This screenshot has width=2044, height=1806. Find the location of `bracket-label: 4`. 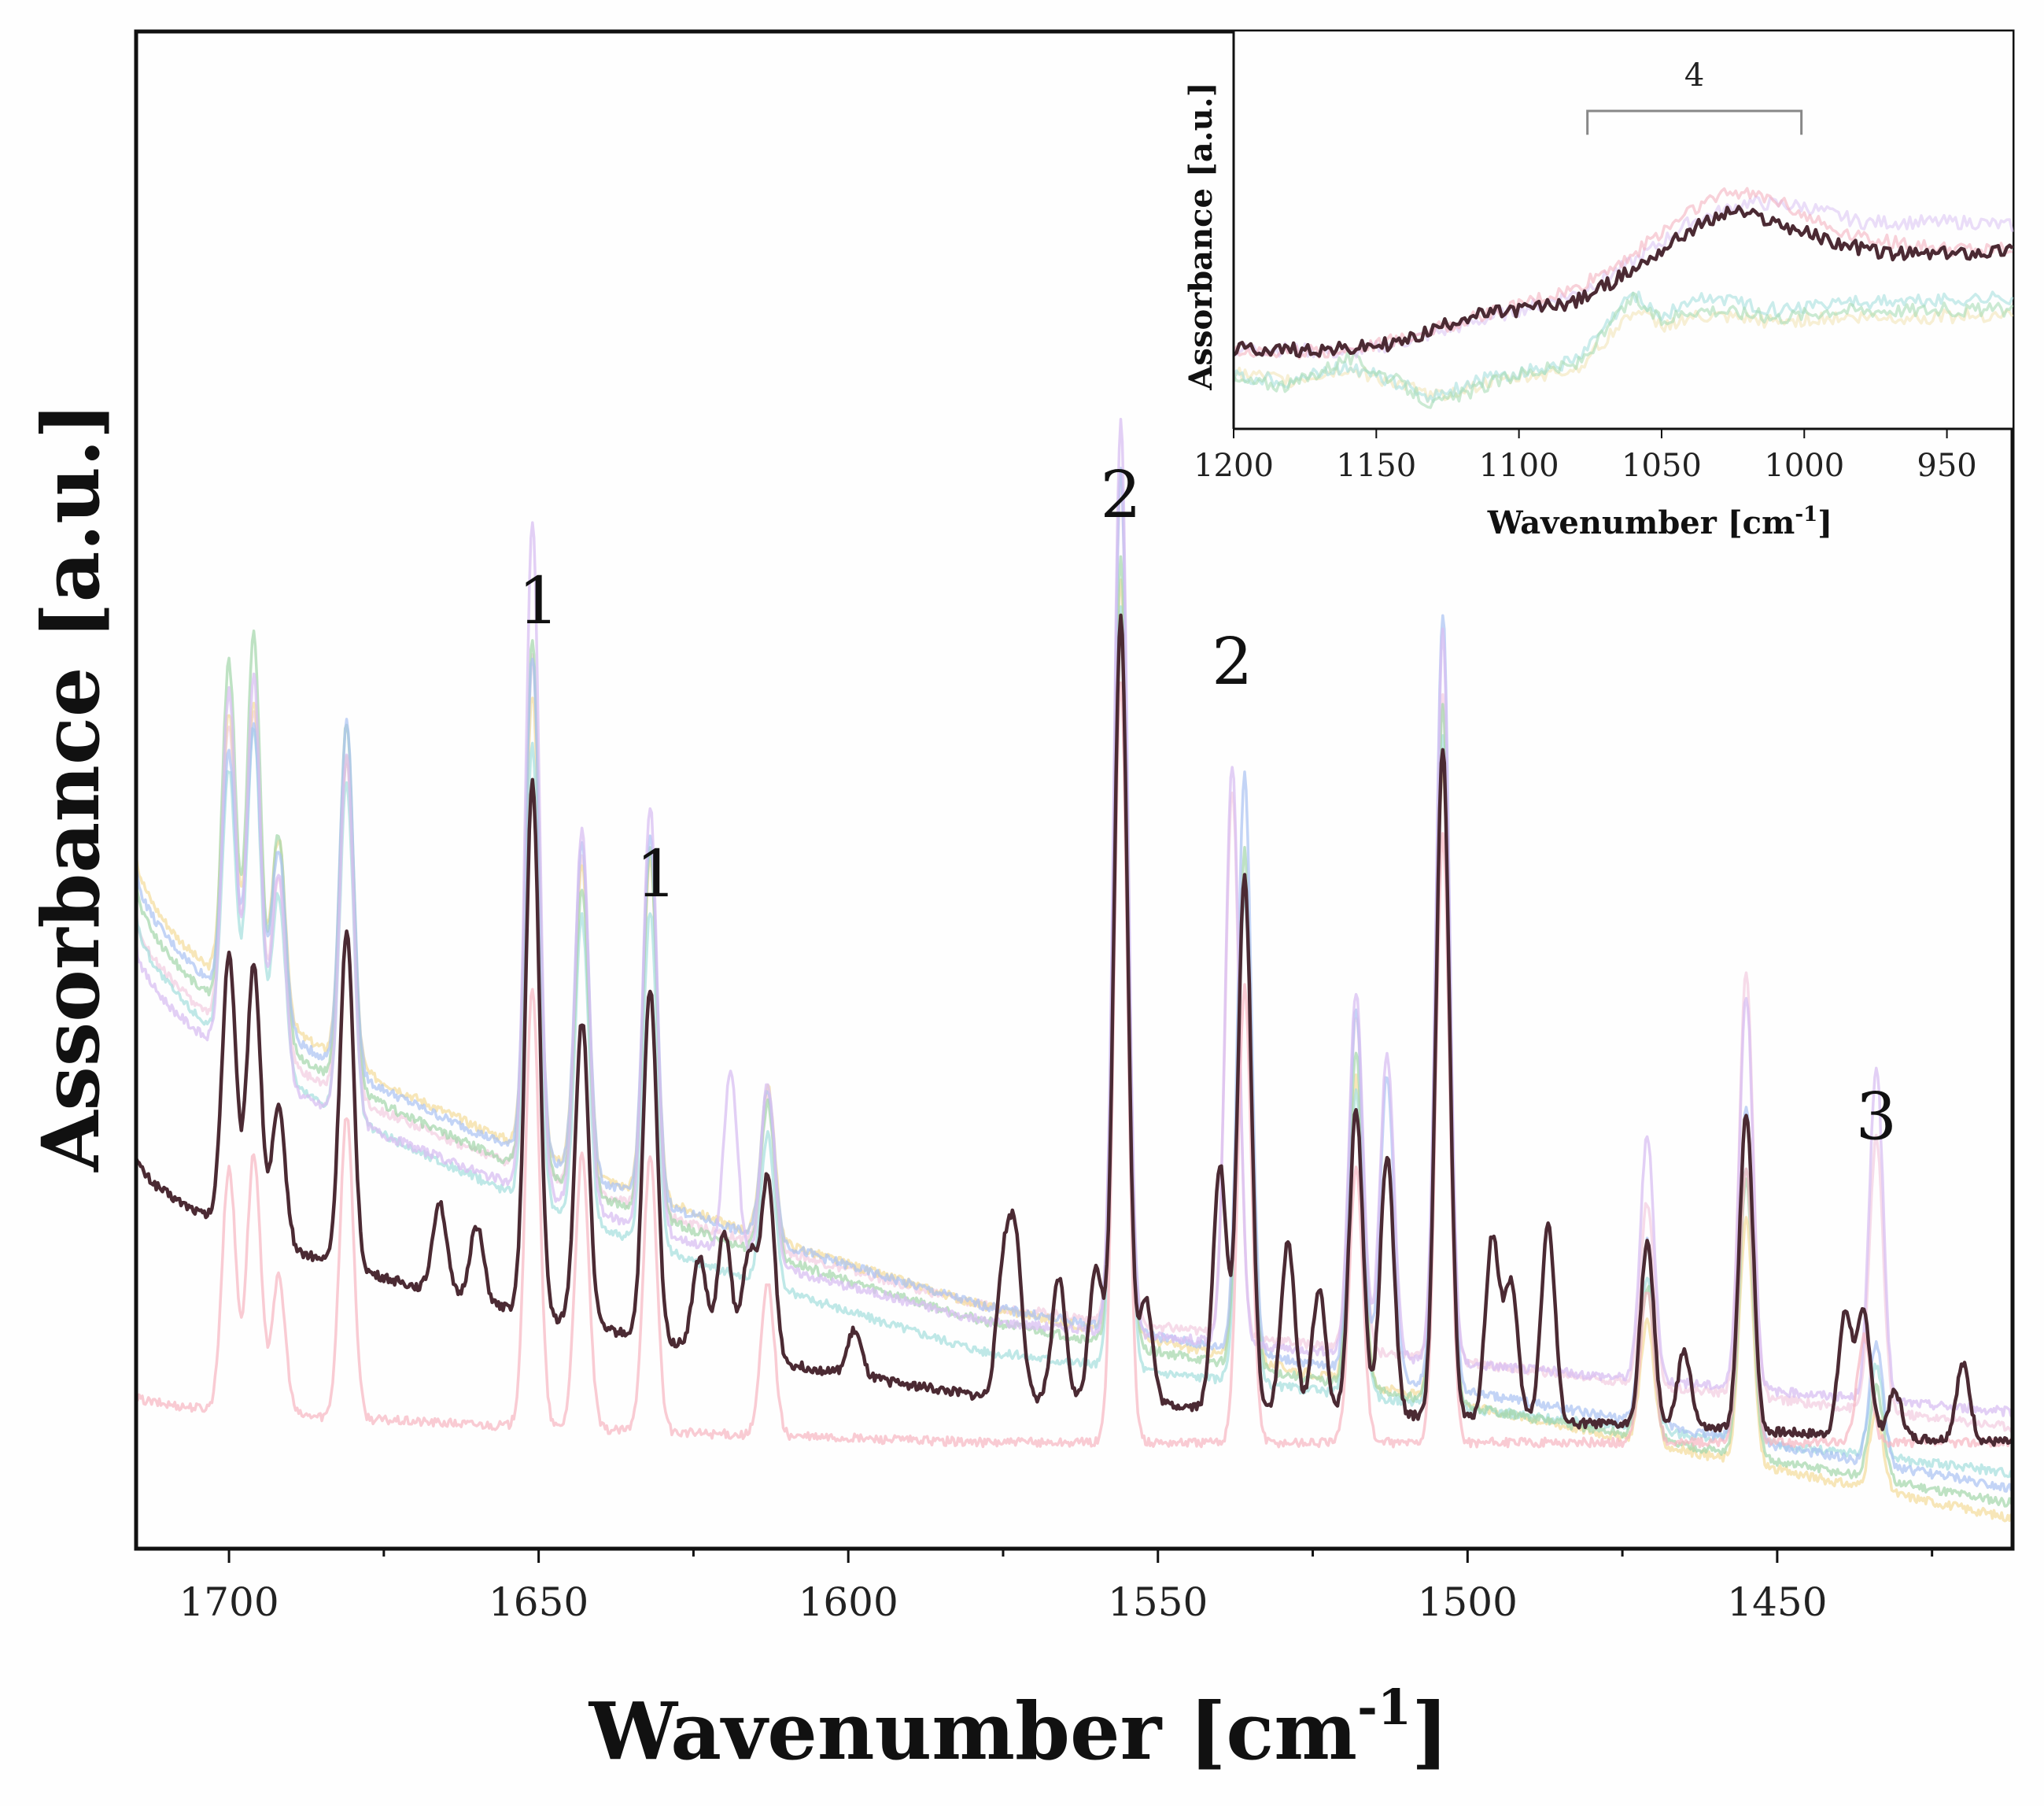

bracket-label: 4 is located at coordinates (1694, 75).